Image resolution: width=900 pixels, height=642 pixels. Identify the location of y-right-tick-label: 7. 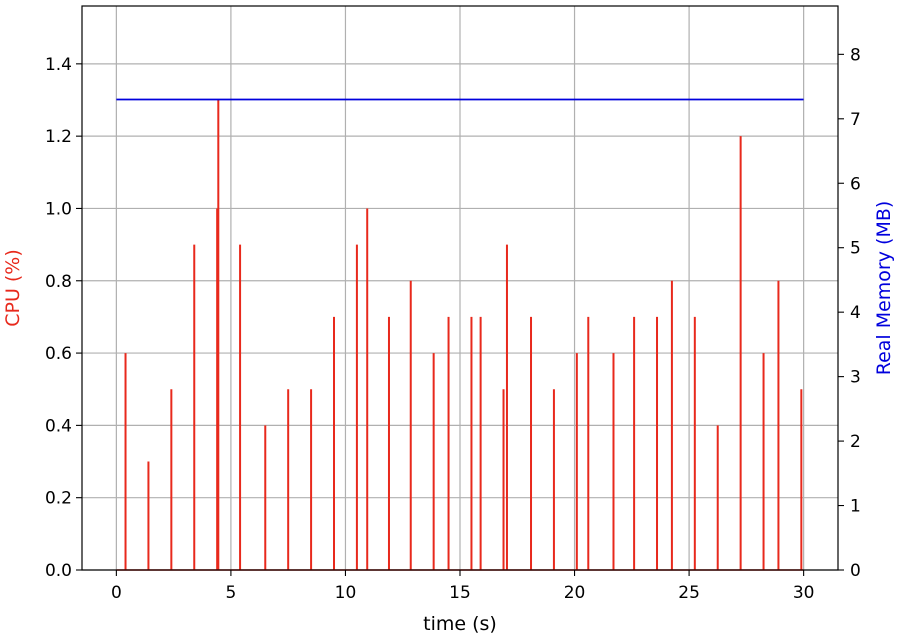
(855, 120).